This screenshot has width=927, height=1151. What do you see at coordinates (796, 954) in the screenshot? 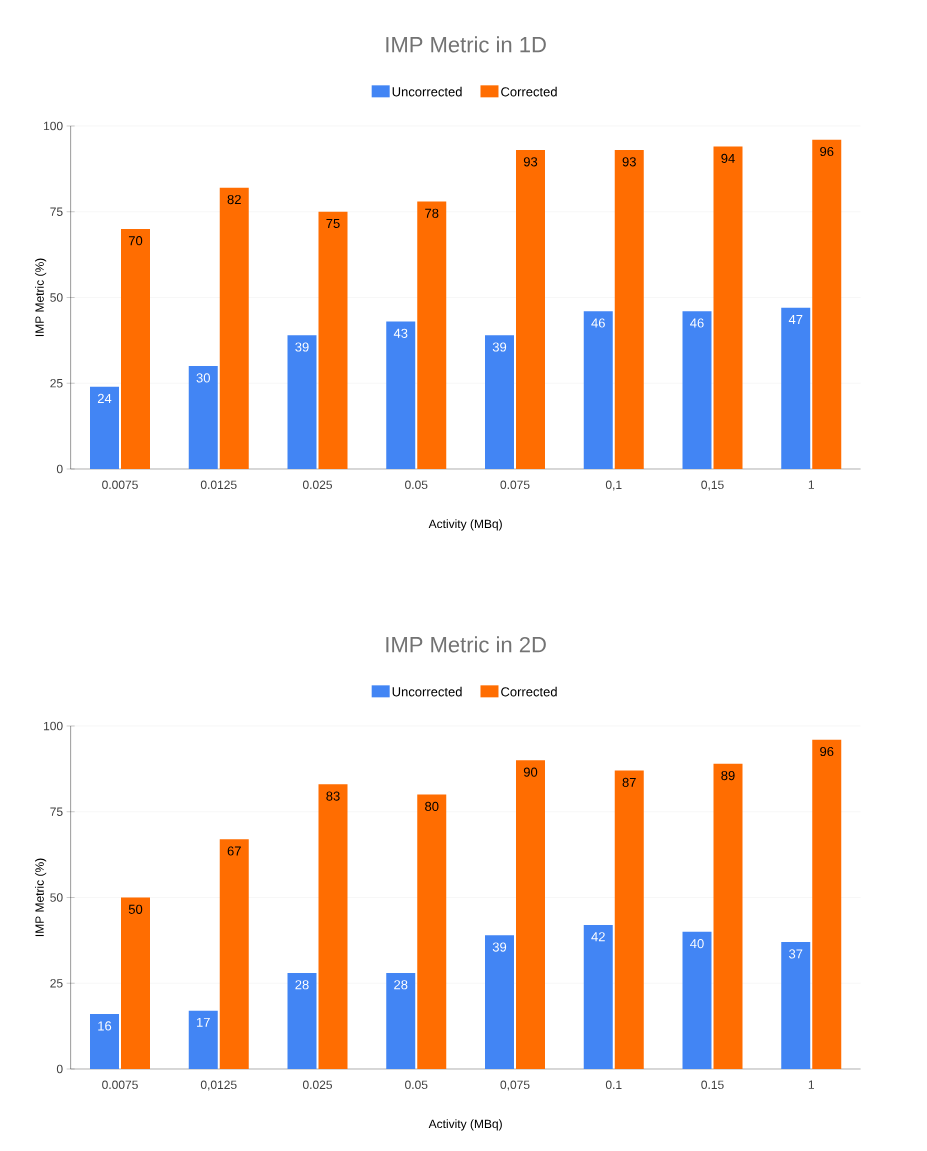
I see `data-label: 37` at bounding box center [796, 954].